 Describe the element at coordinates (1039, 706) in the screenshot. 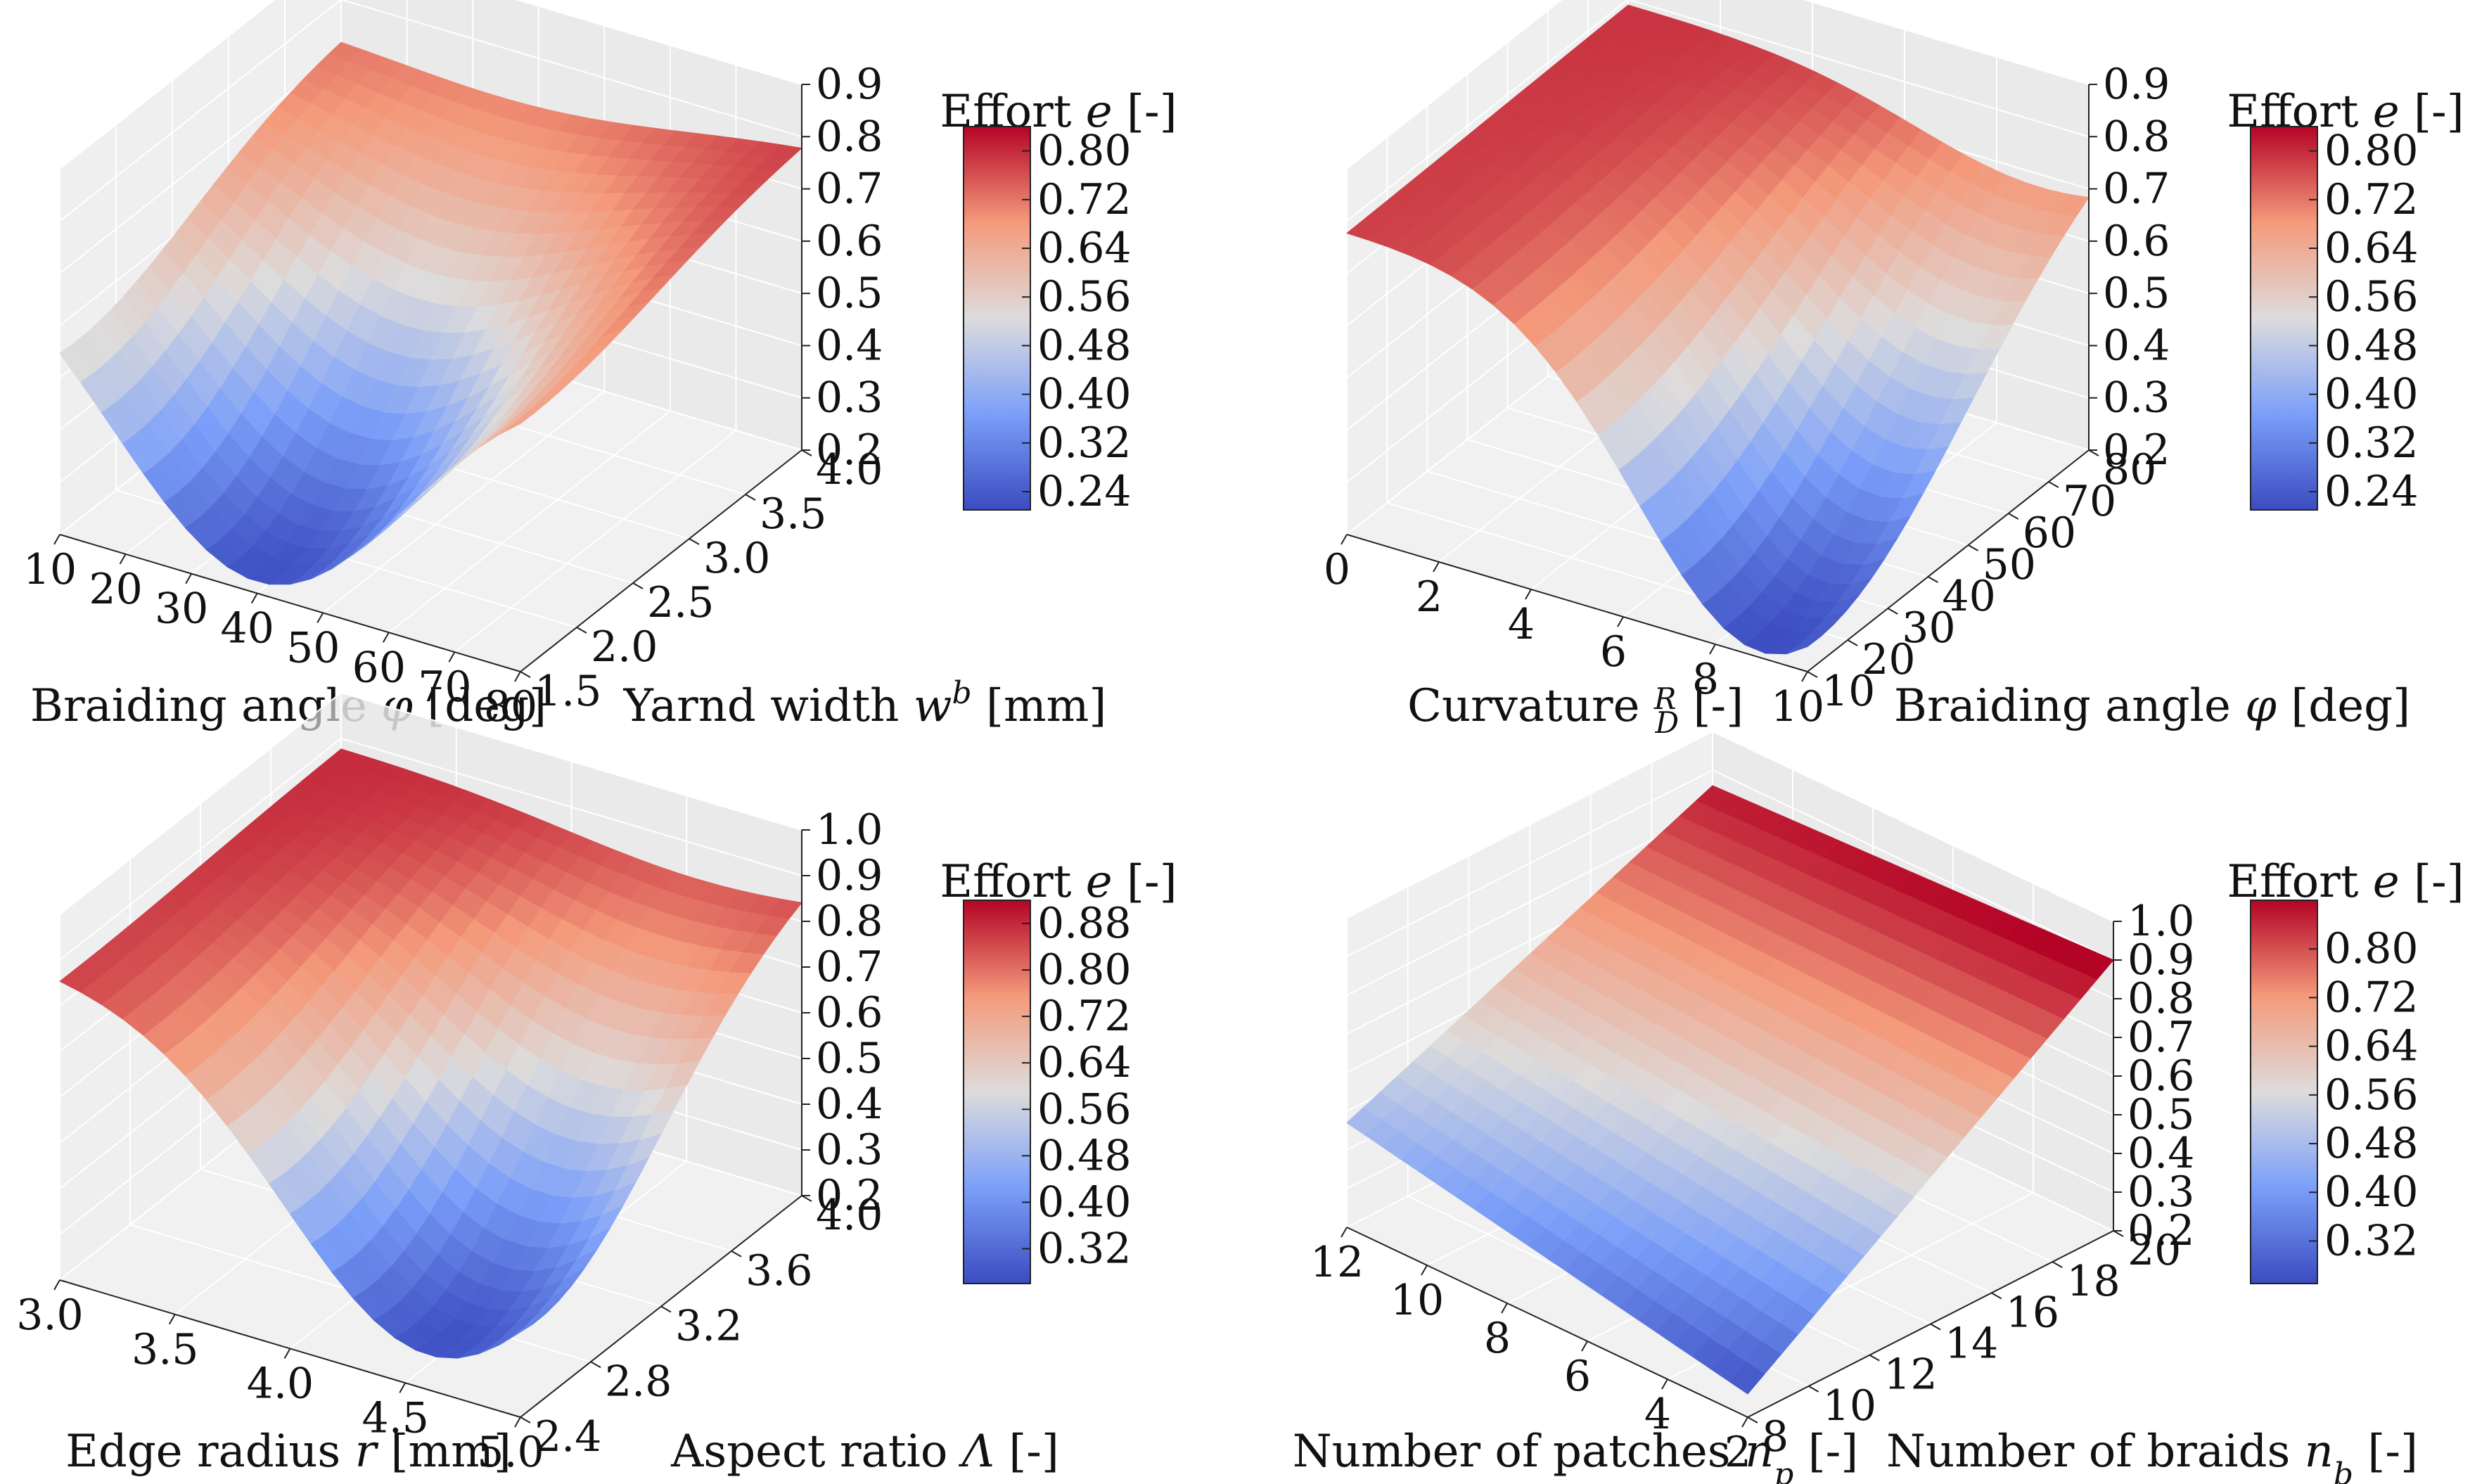

I see `y-axis-label-unit: [mm]` at that location.